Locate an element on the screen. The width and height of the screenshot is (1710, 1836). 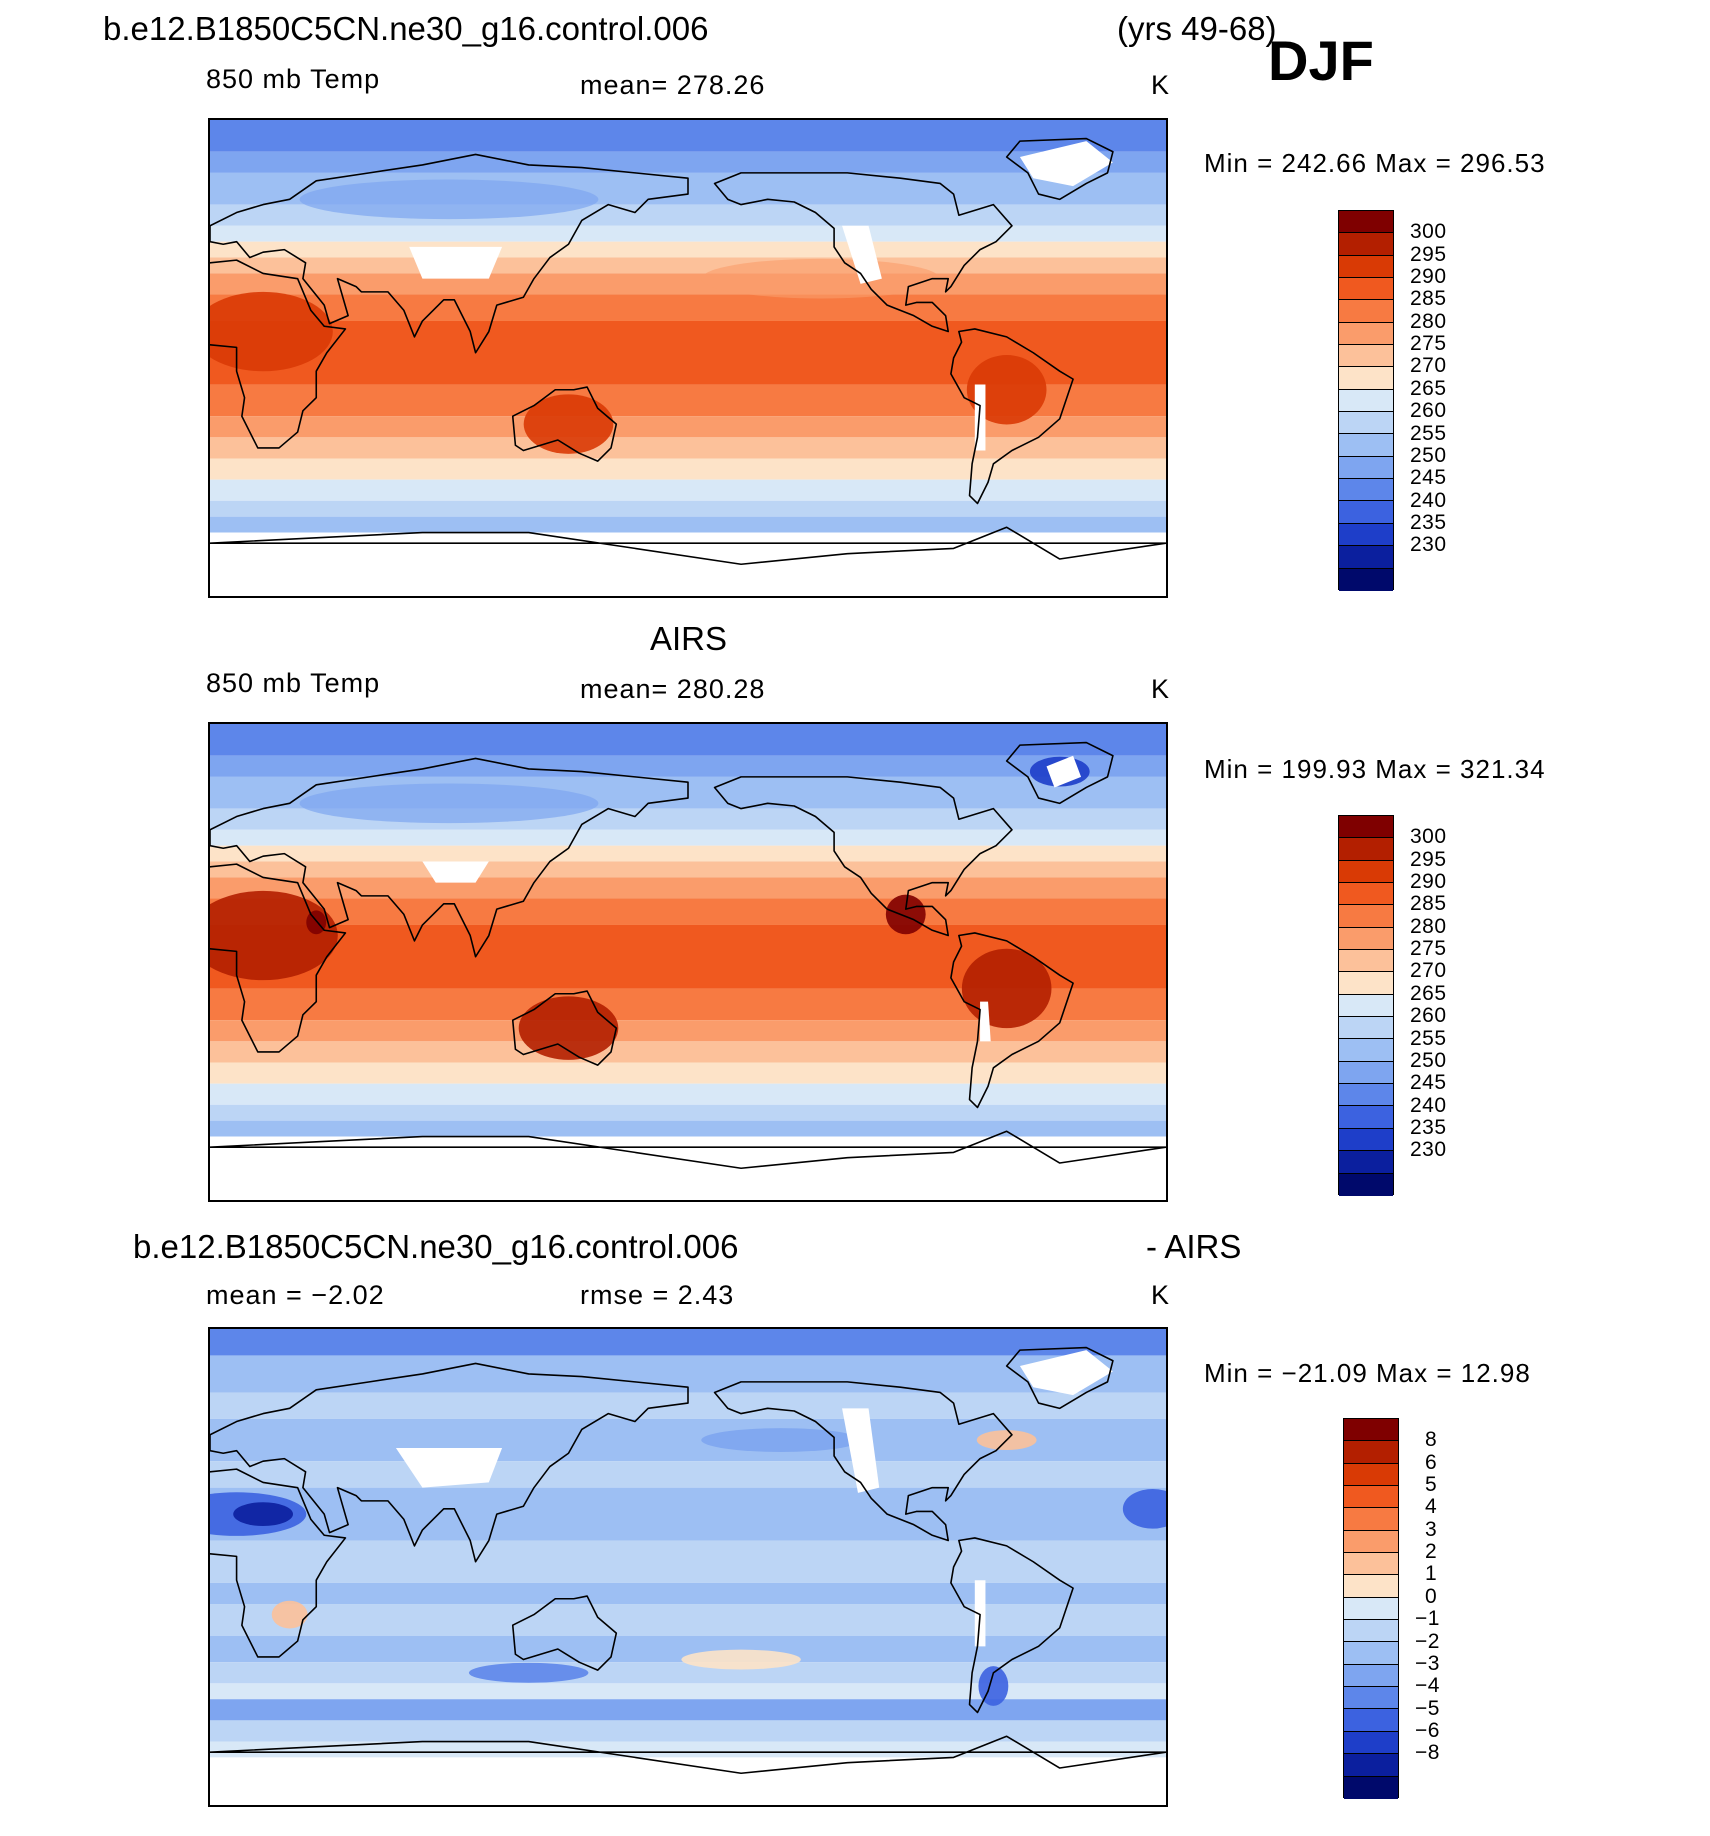
colorbar-tick-label: −6 is located at coordinates (1427, 1730).